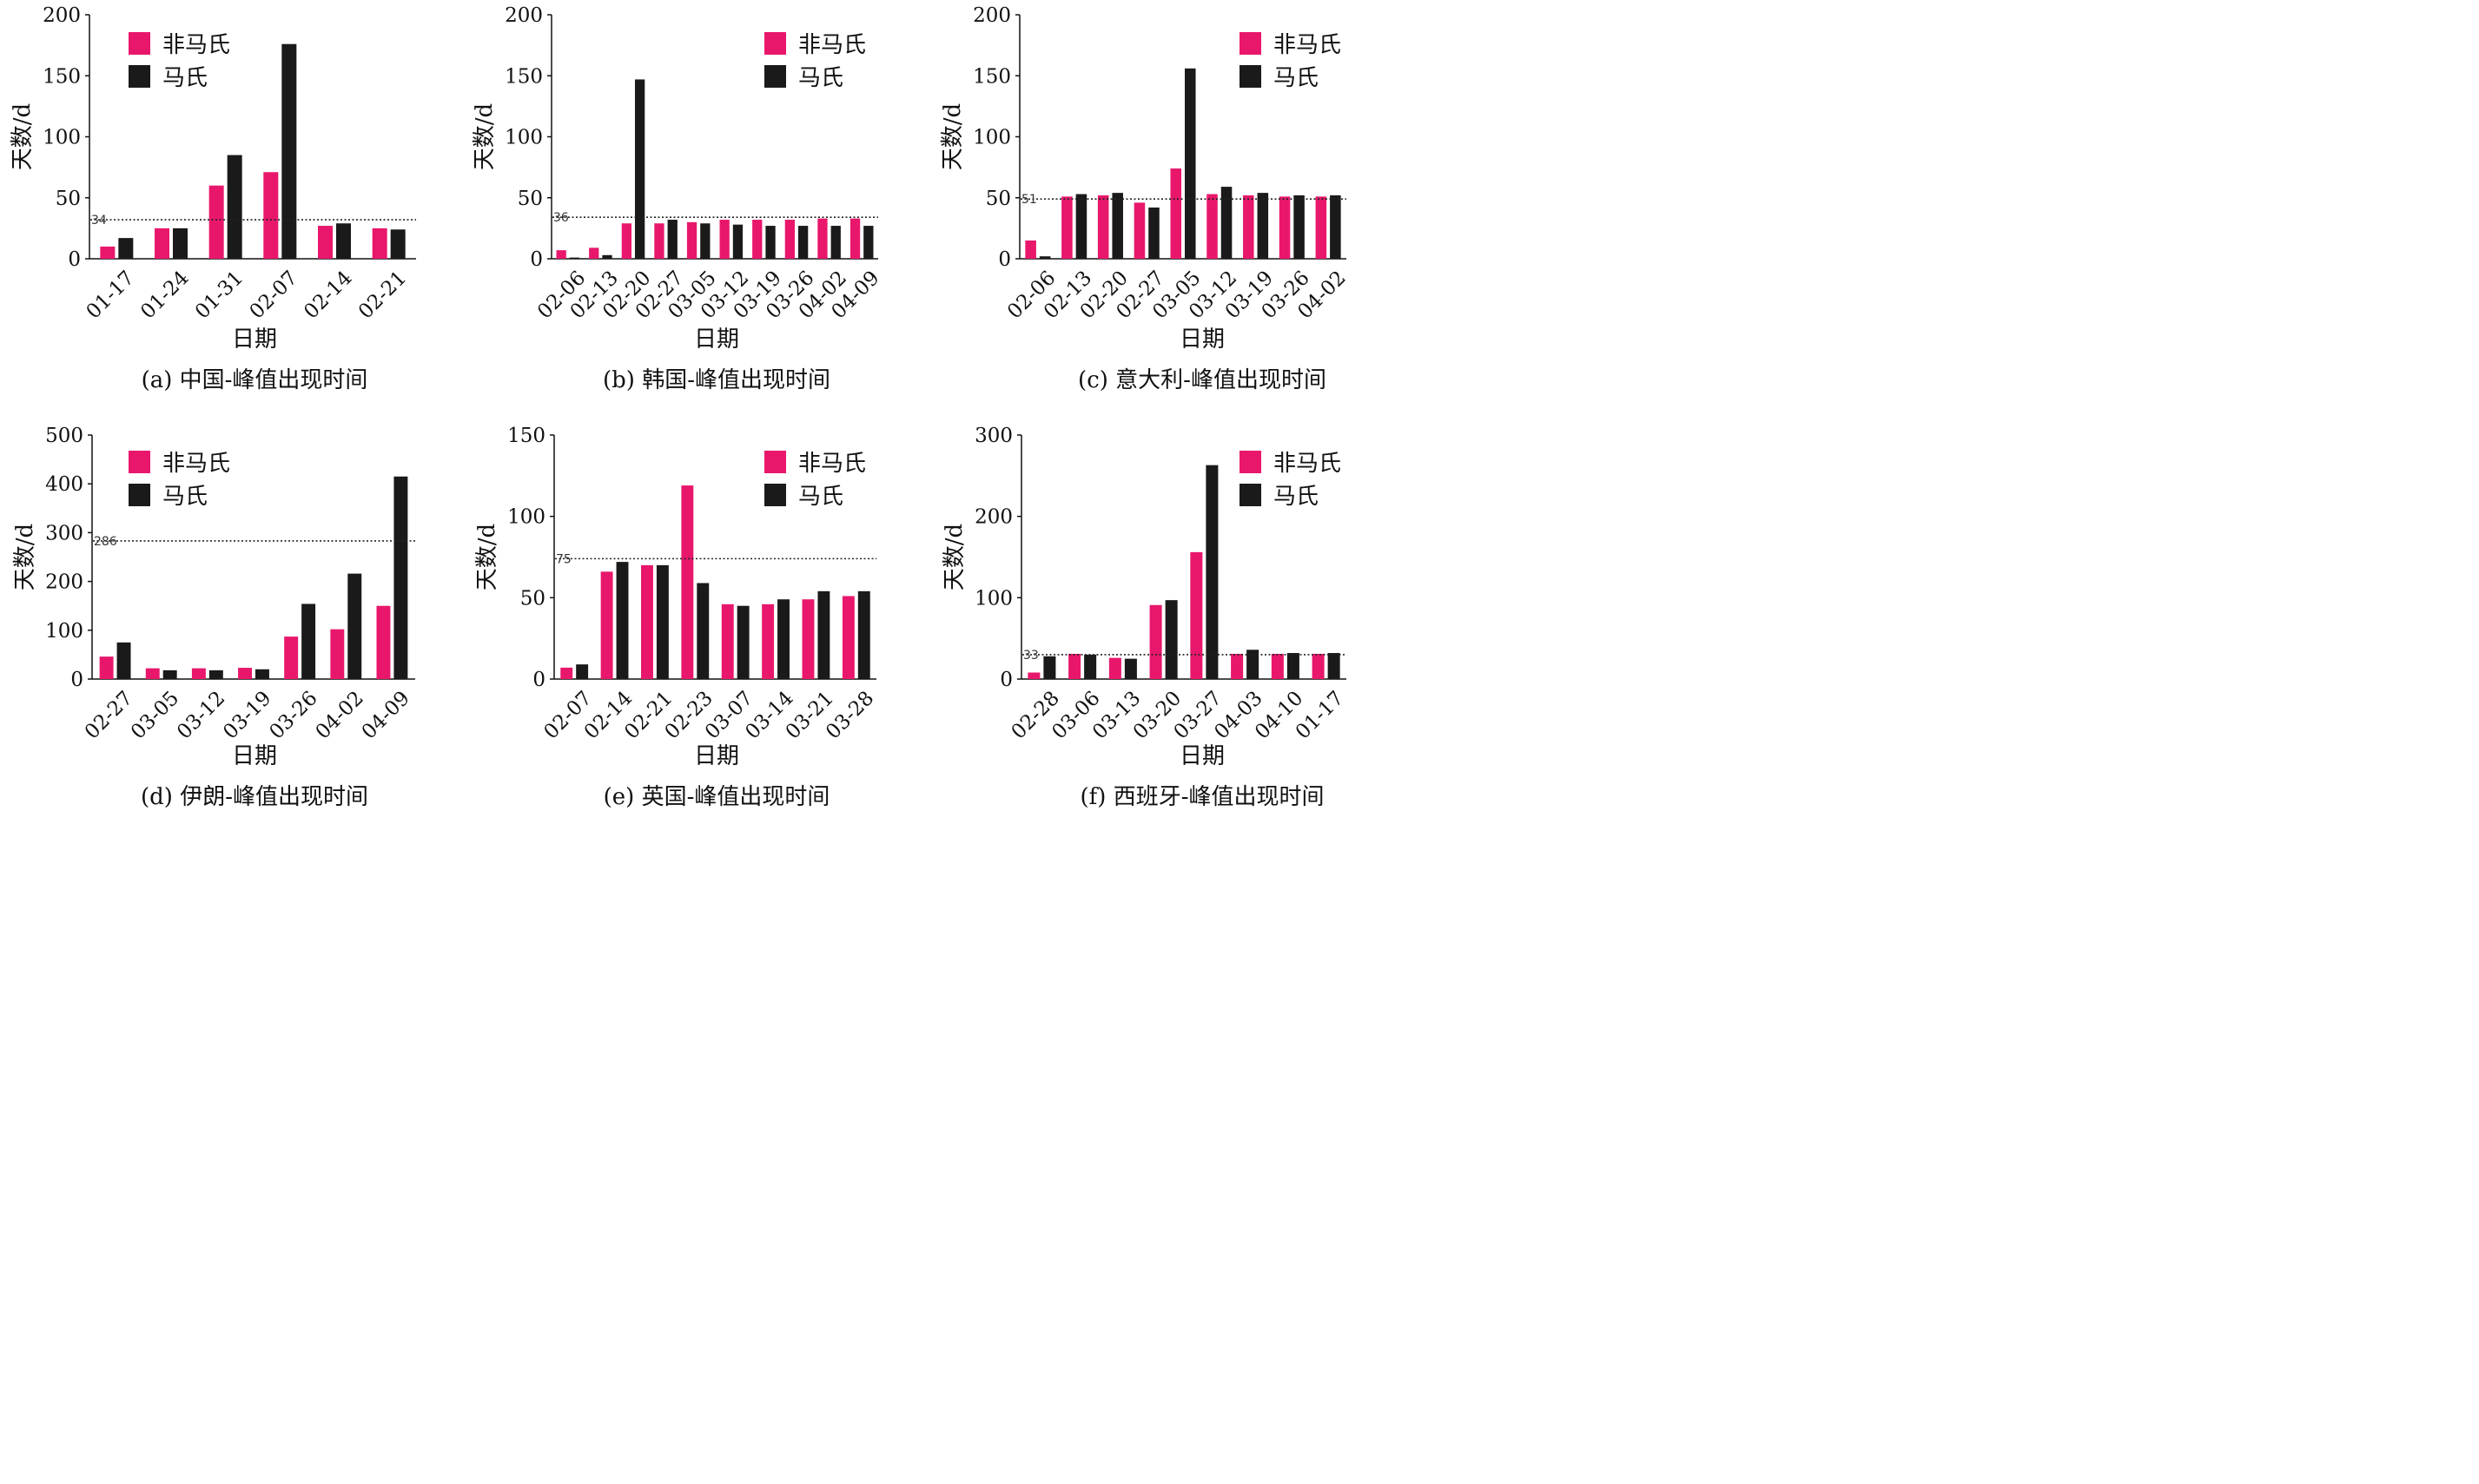  I want to click on y-tick-label: 300, so click(64, 533).